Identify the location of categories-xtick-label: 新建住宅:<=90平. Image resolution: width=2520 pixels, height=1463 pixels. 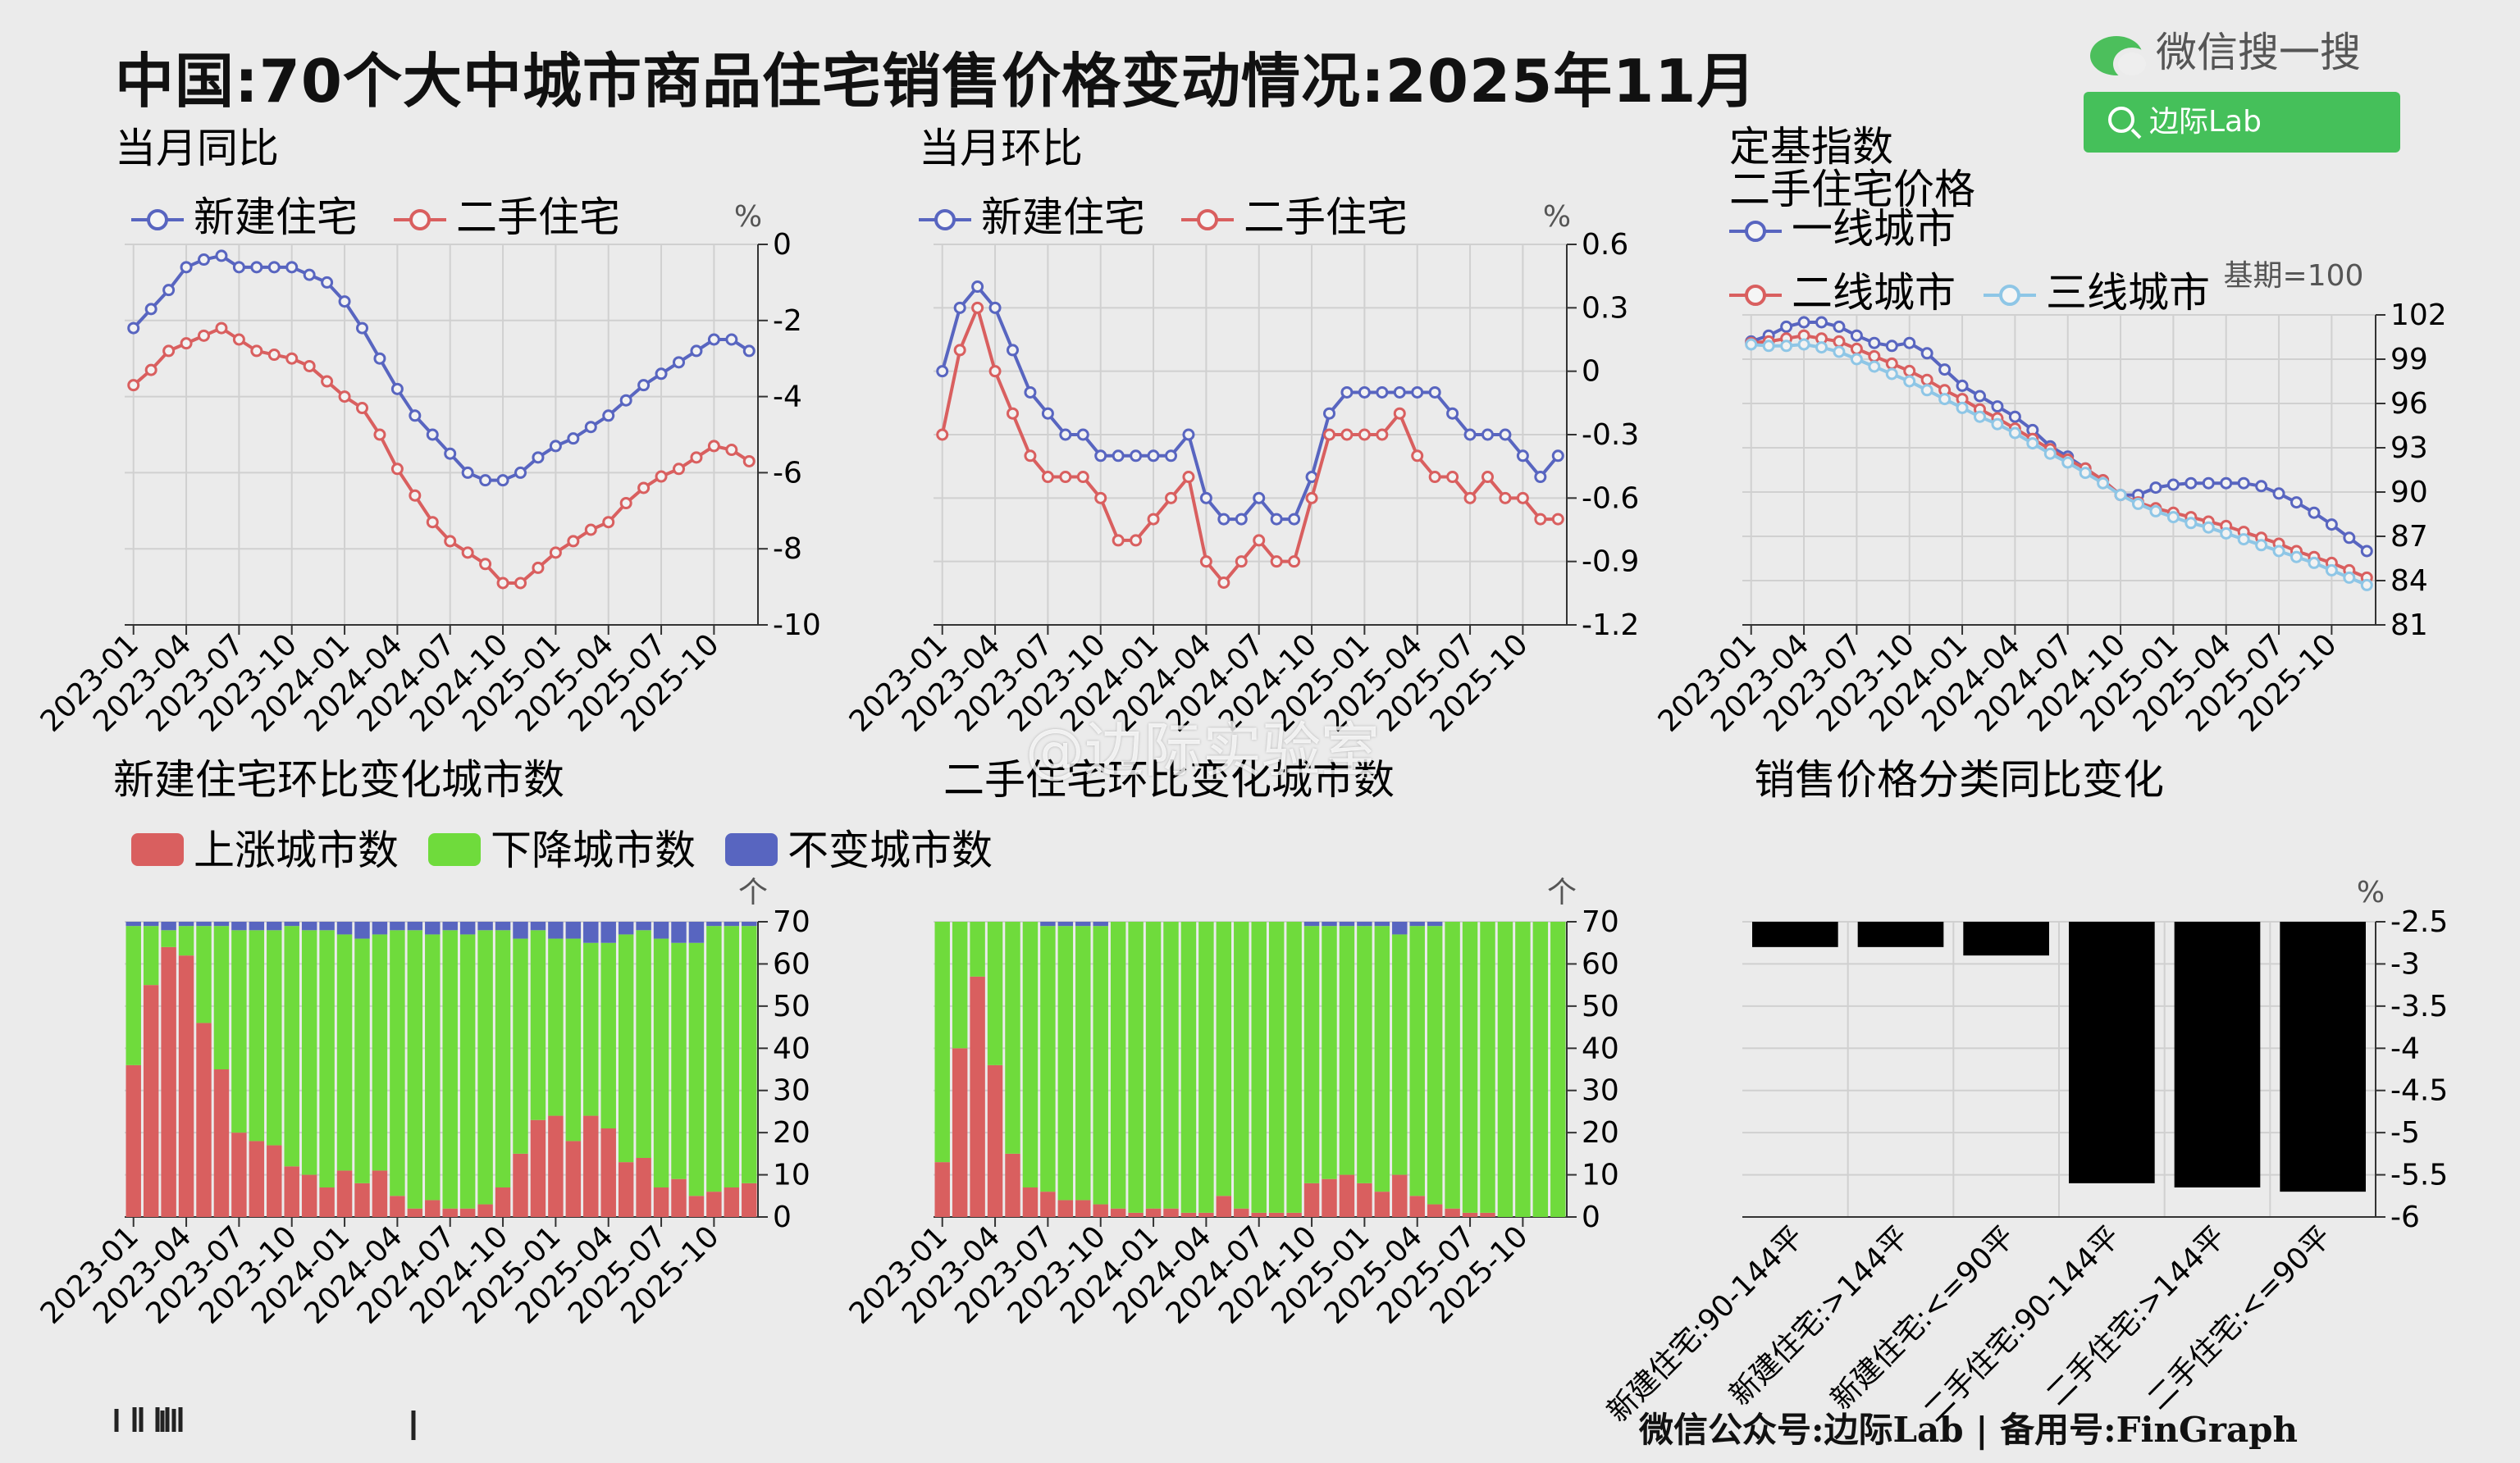
(1922, 1317).